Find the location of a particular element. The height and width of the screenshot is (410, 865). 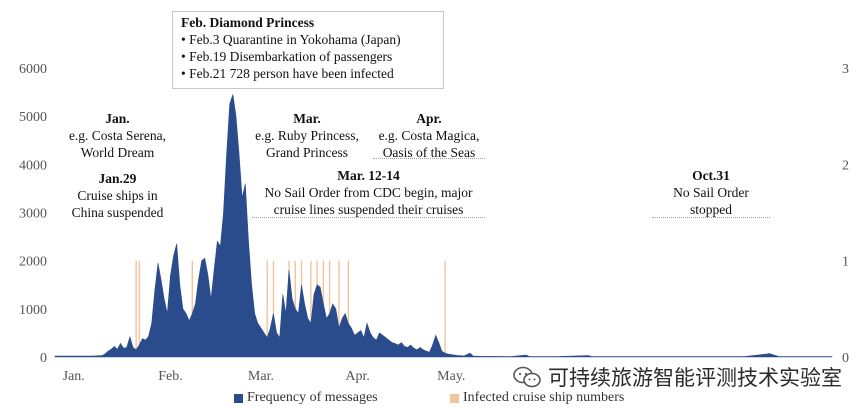

x-label-feb: Feb. is located at coordinates (170, 376).